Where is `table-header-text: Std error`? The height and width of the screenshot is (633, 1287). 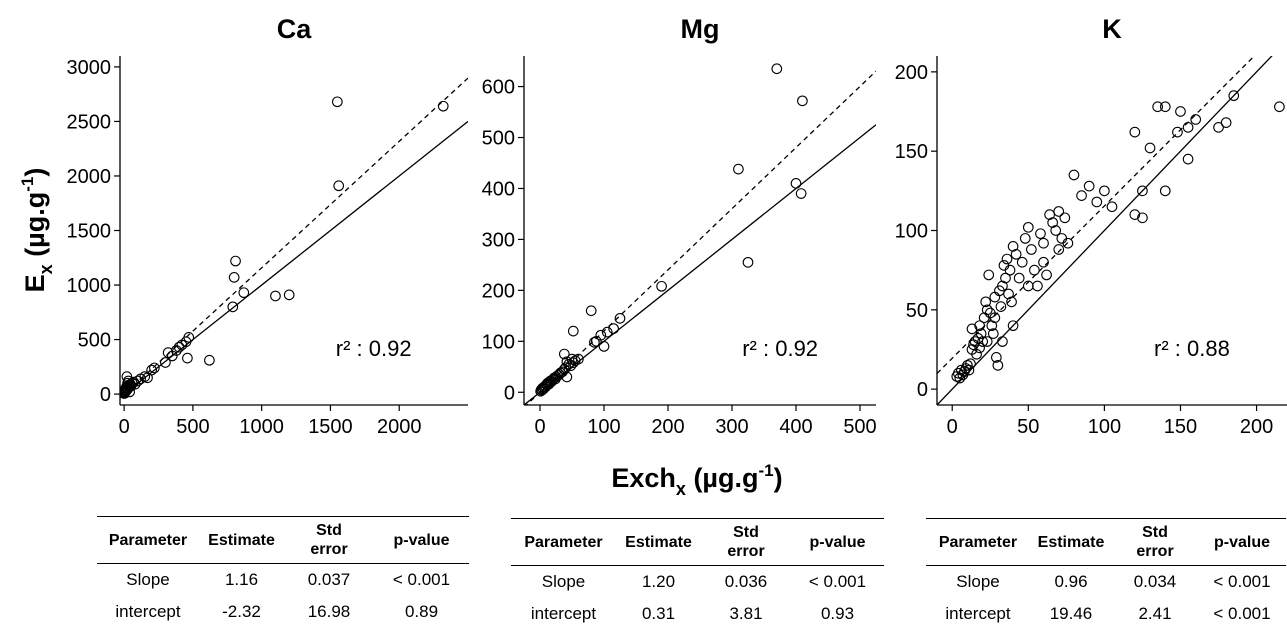 table-header-text: Std error is located at coordinates (329, 540).